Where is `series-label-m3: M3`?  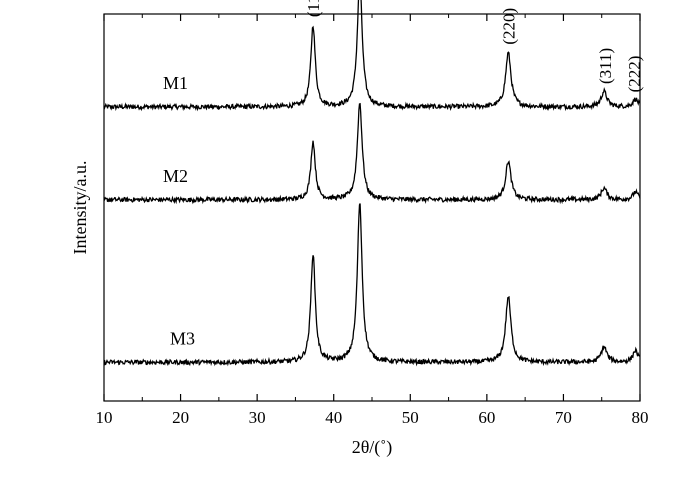
series-label-m3: M3 is located at coordinates (182, 338).